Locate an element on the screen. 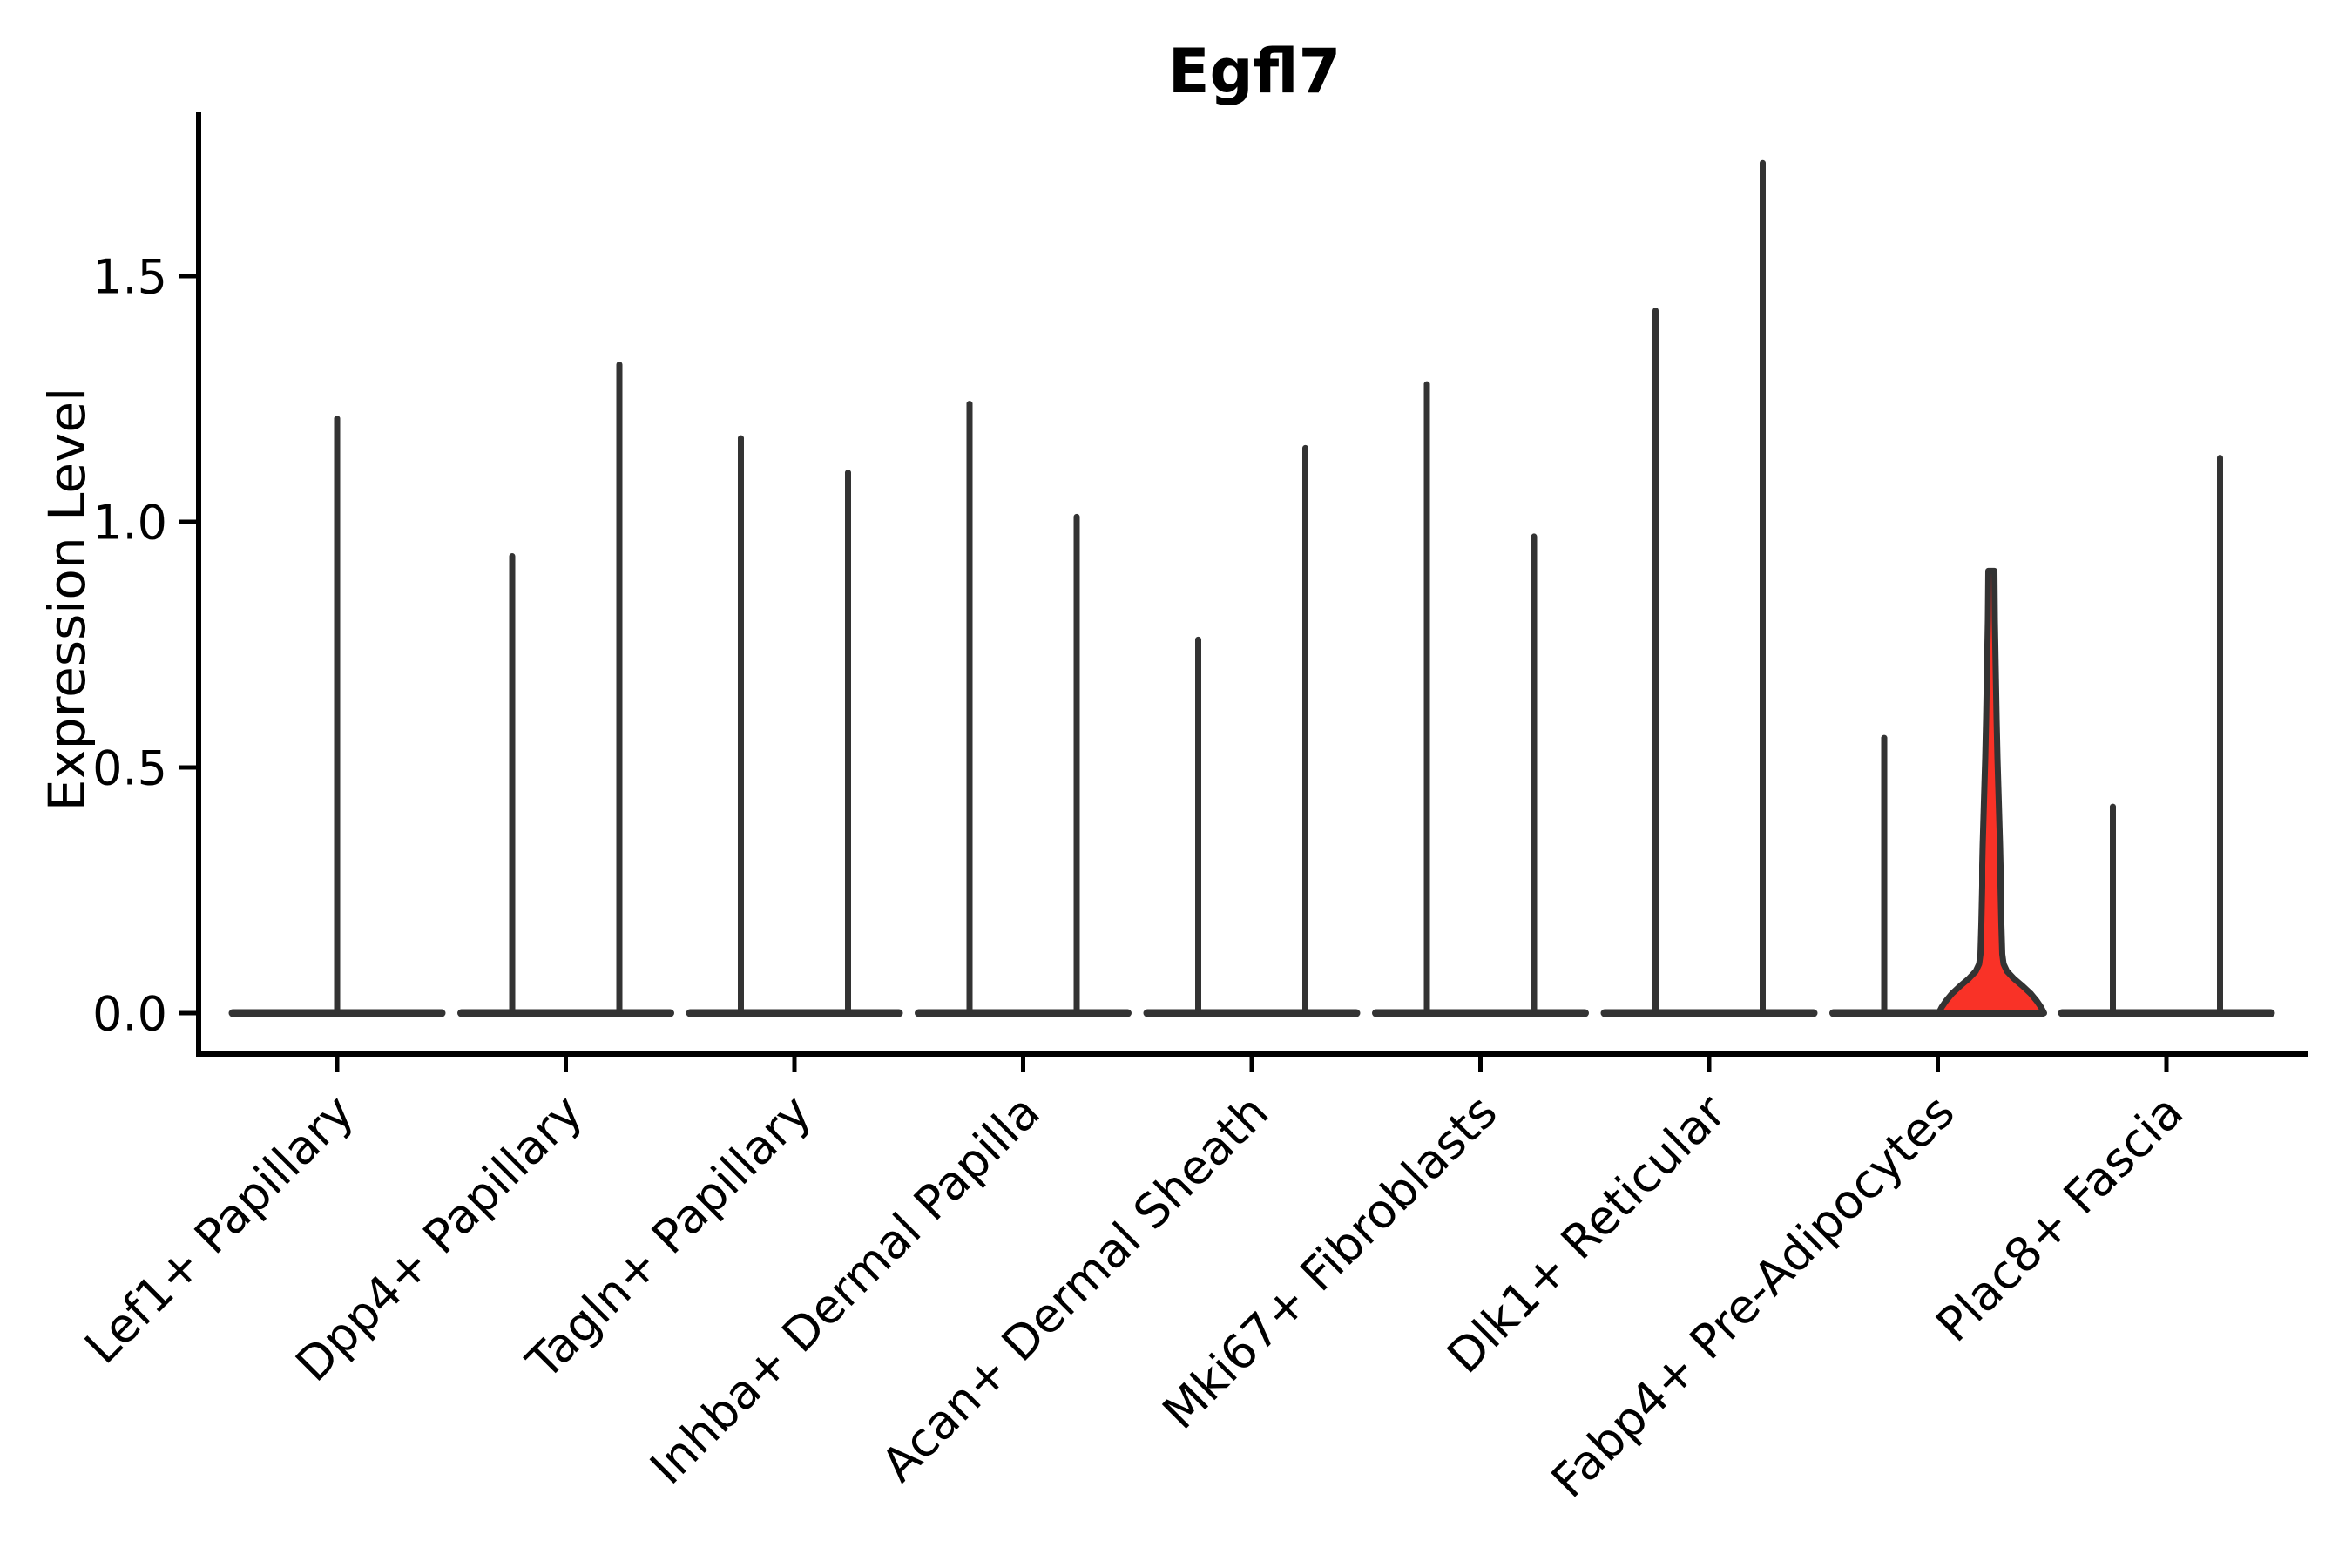  x-tick-label-3: Inhba+ Dermal Papilla is located at coordinates (844, 1290).